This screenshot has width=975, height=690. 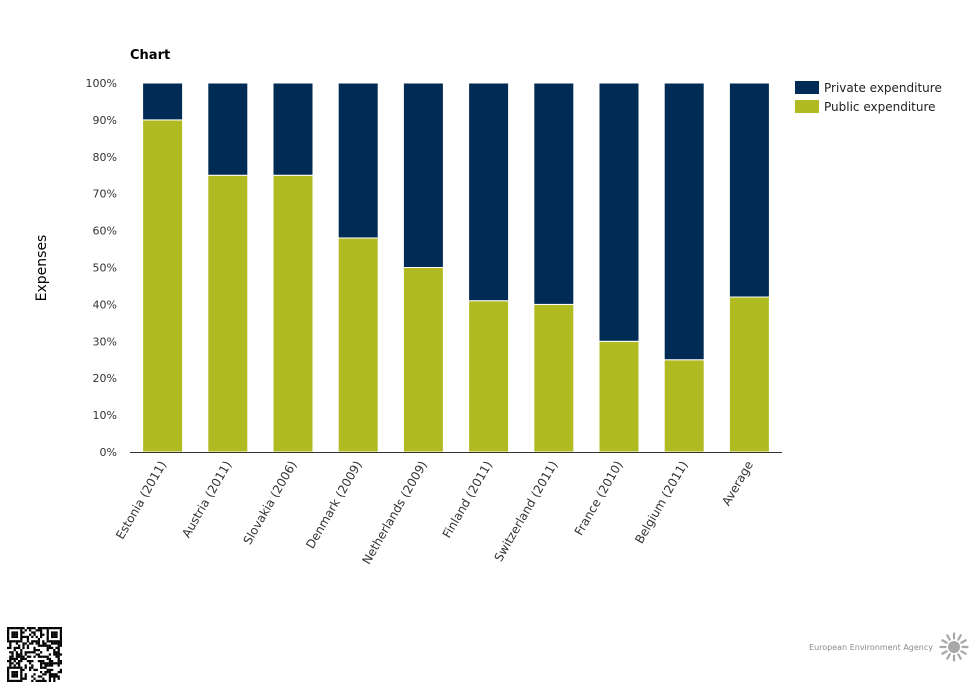 I want to click on x-tick-label: Belgium (2011), so click(x=661, y=502).